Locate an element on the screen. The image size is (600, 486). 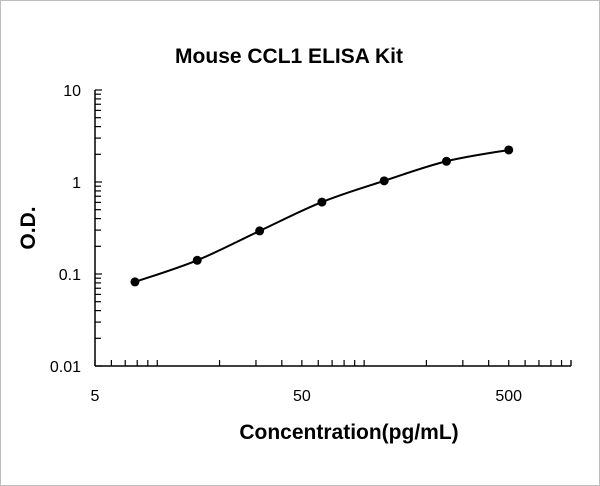
chart-title: Mouse CCL1 ELISA Kit is located at coordinates (289, 56).